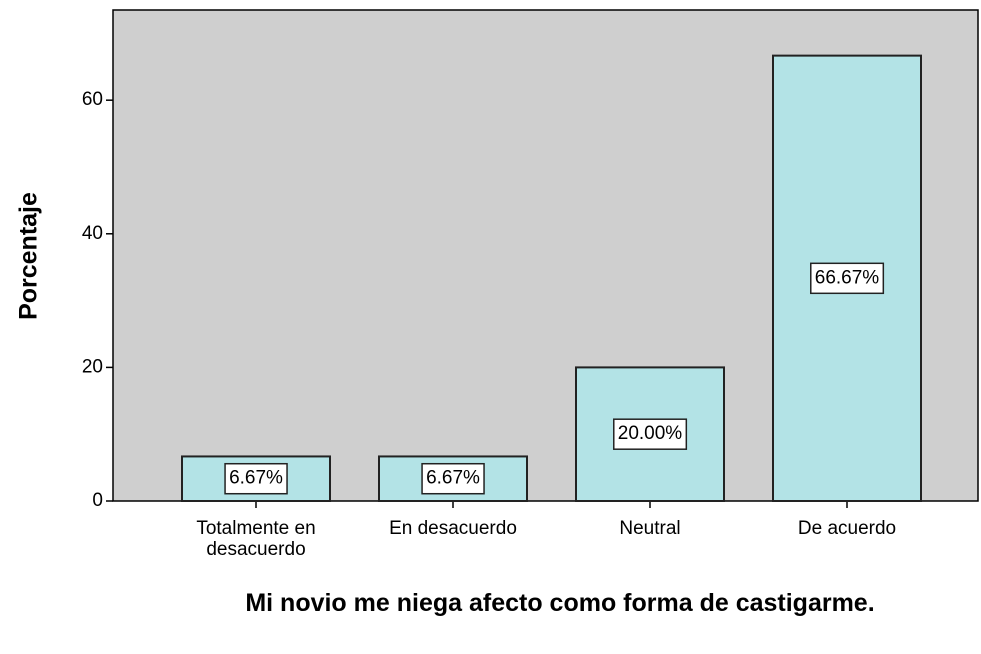 The height and width of the screenshot is (654, 981). What do you see at coordinates (453, 528) in the screenshot?
I see `x-tick-label: En desacuerdo` at bounding box center [453, 528].